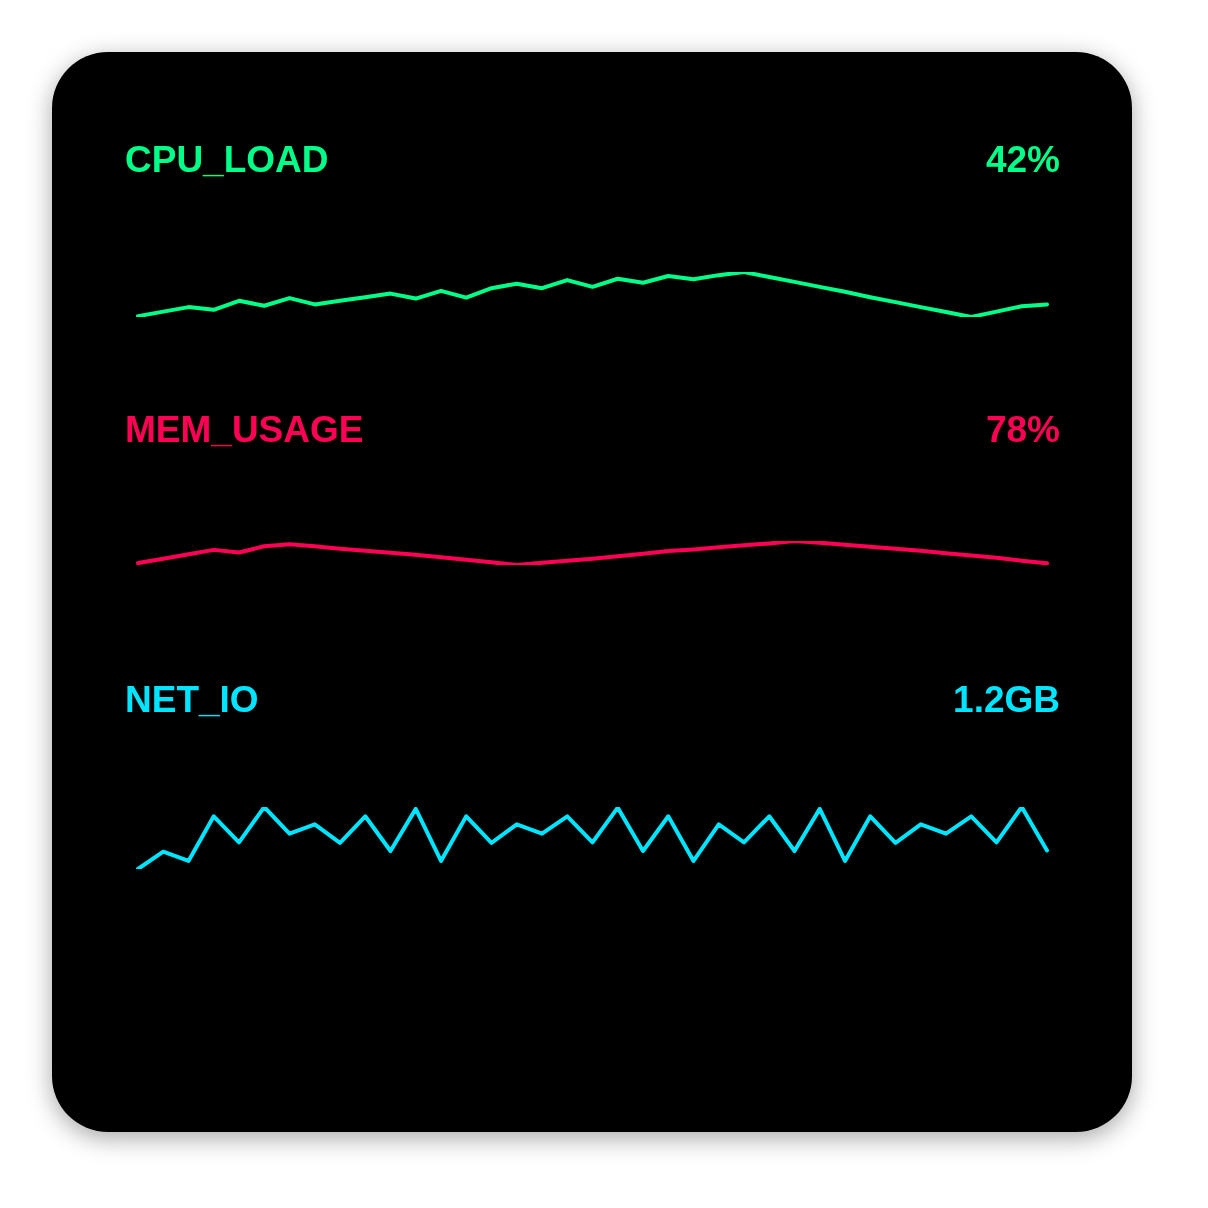 The image size is (1208, 1208). What do you see at coordinates (244, 430) in the screenshot?
I see `chart-title: MEM_USAGE` at bounding box center [244, 430].